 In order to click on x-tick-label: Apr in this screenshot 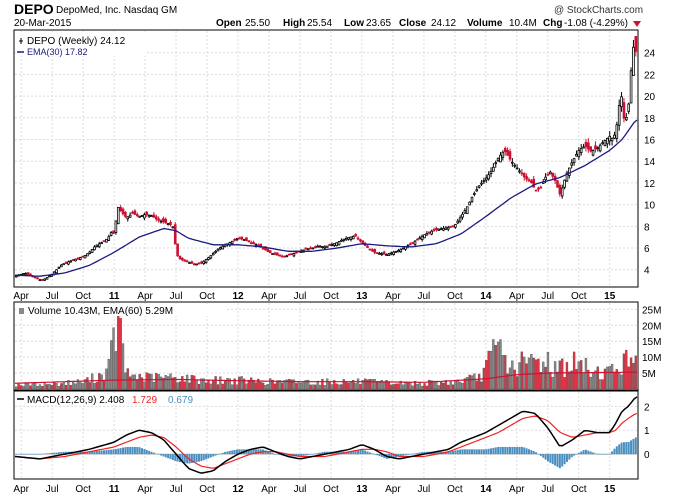, I will do `click(21, 489)`.